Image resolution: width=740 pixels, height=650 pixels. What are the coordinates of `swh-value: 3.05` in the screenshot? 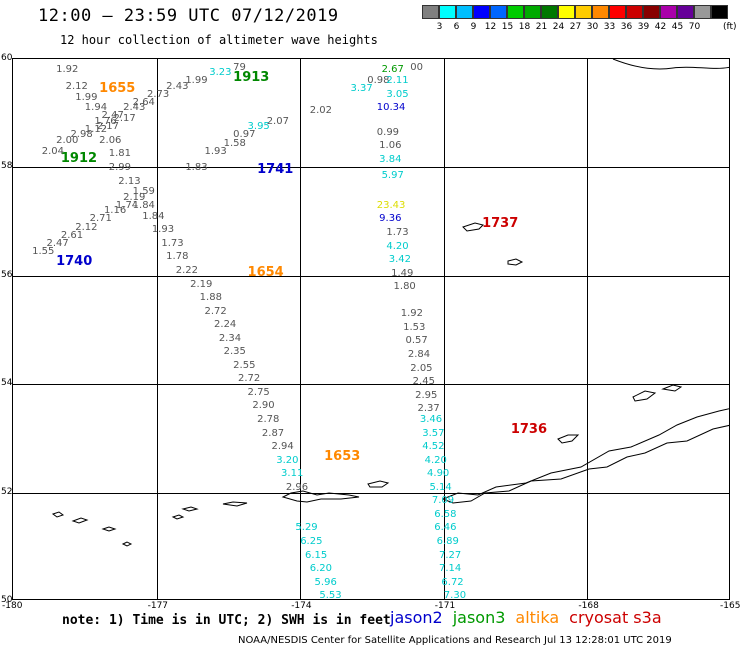 It's located at (397, 94).